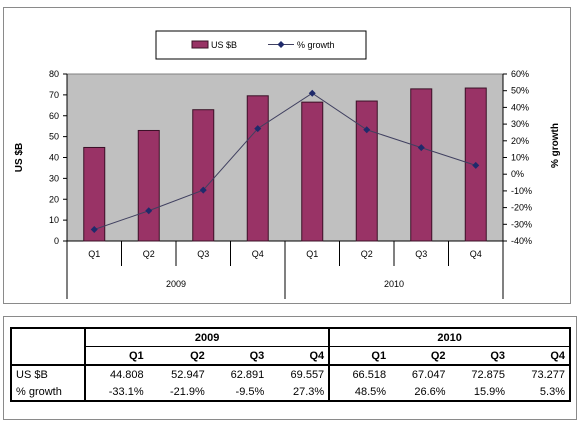 This screenshot has width=585, height=438. What do you see at coordinates (207, 337) in the screenshot?
I see `year-header-2009: 2009` at bounding box center [207, 337].